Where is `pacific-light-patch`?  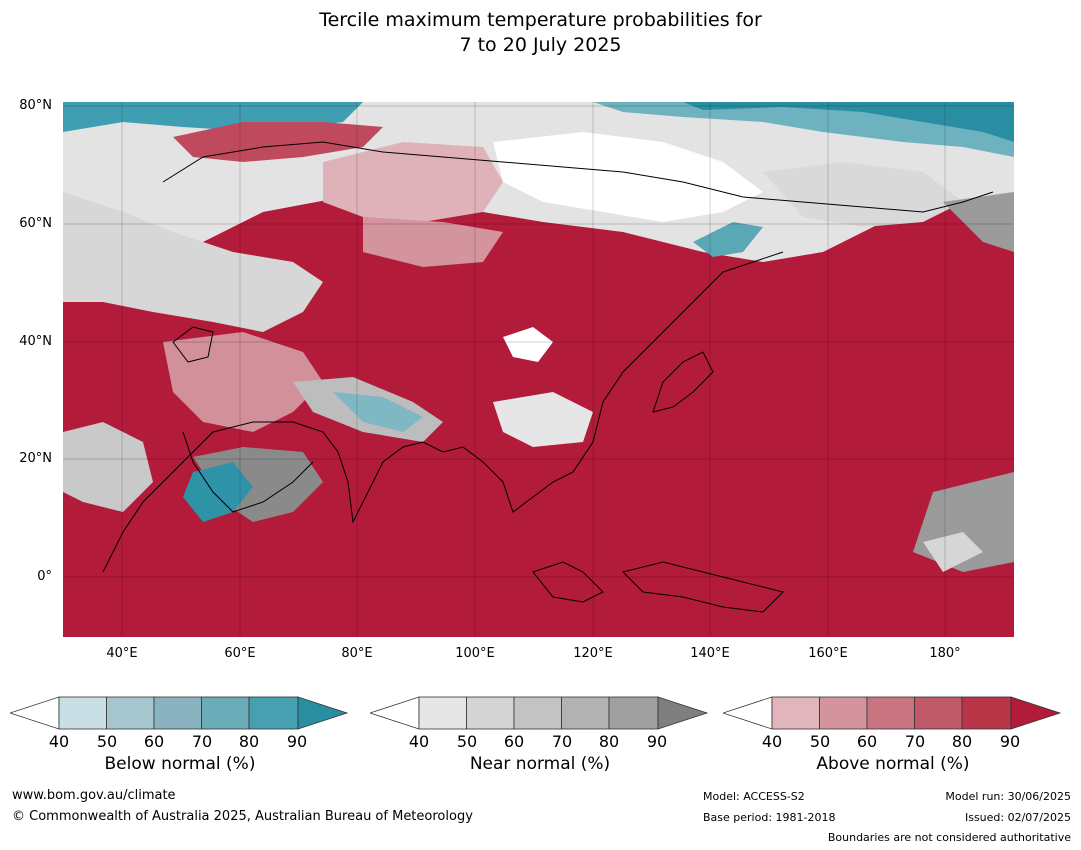
pacific-light-patch is located at coordinates (953, 552).